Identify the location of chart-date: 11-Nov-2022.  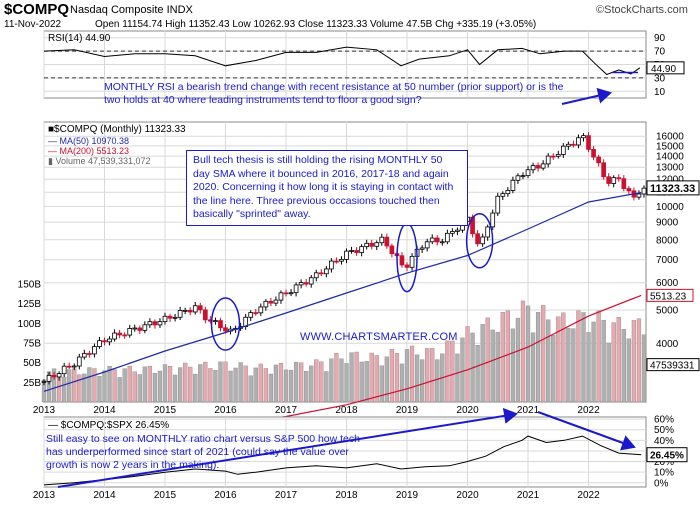
(33, 24).